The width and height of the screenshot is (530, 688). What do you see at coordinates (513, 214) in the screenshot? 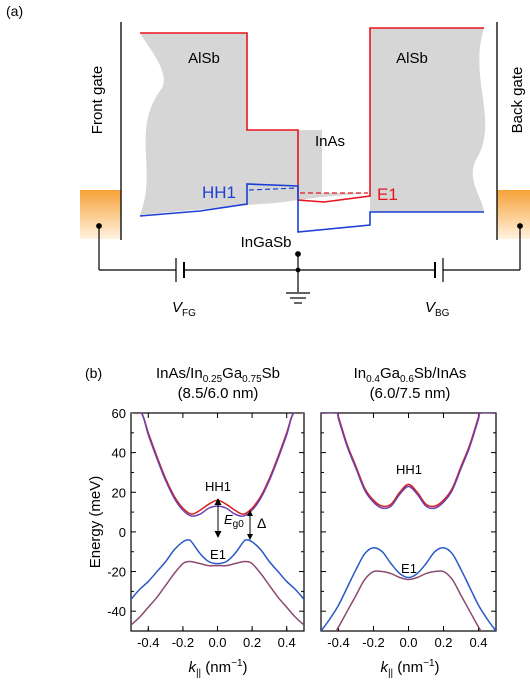
I see `back-gate-electrode` at bounding box center [513, 214].